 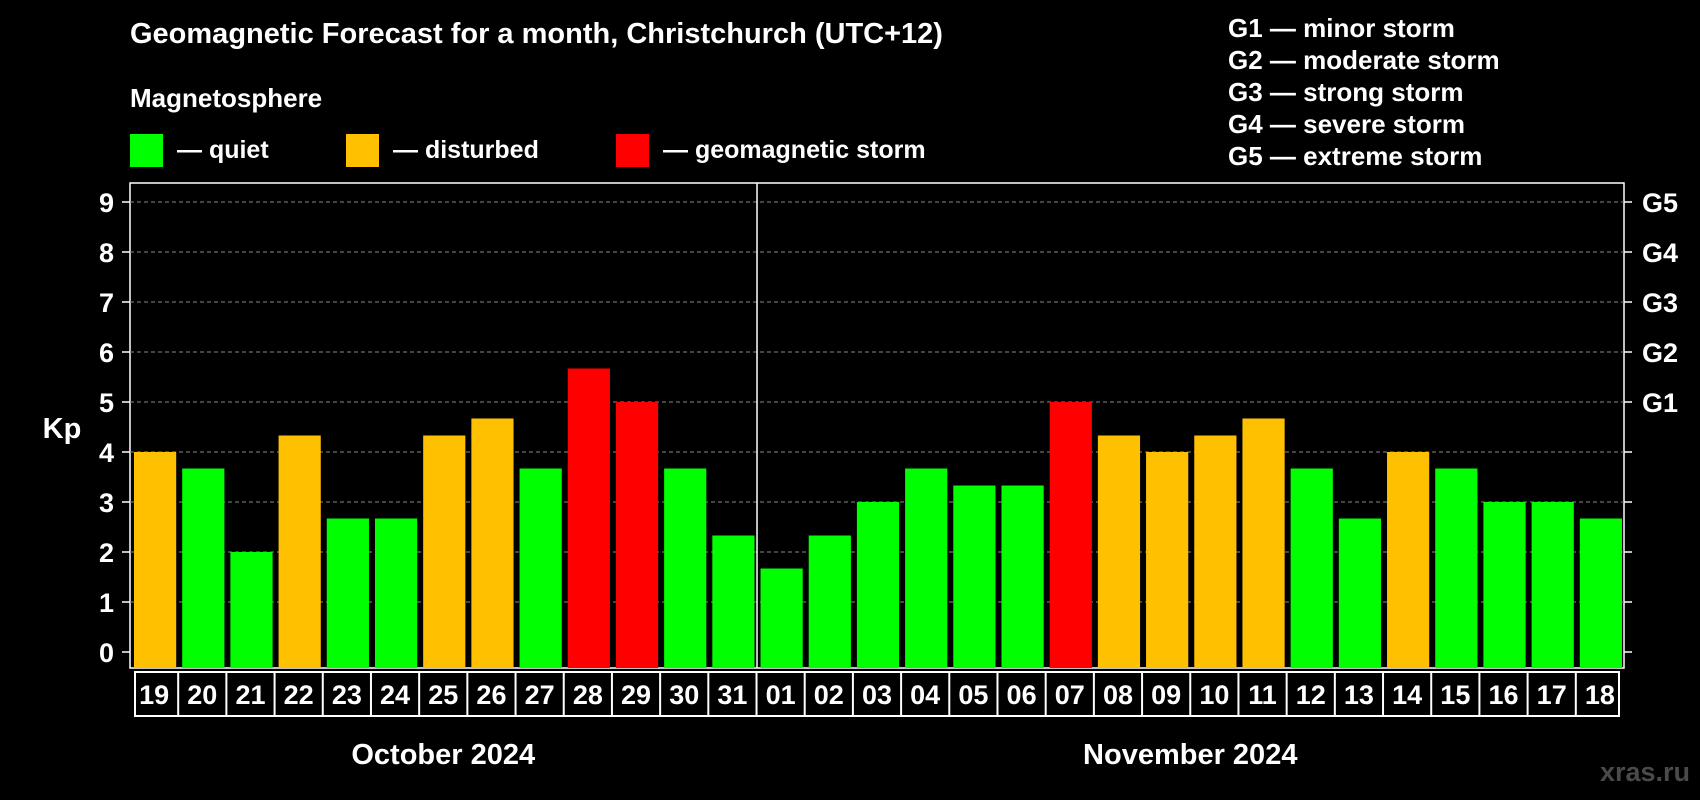 I want to click on date-label: 08, so click(x=1118, y=695).